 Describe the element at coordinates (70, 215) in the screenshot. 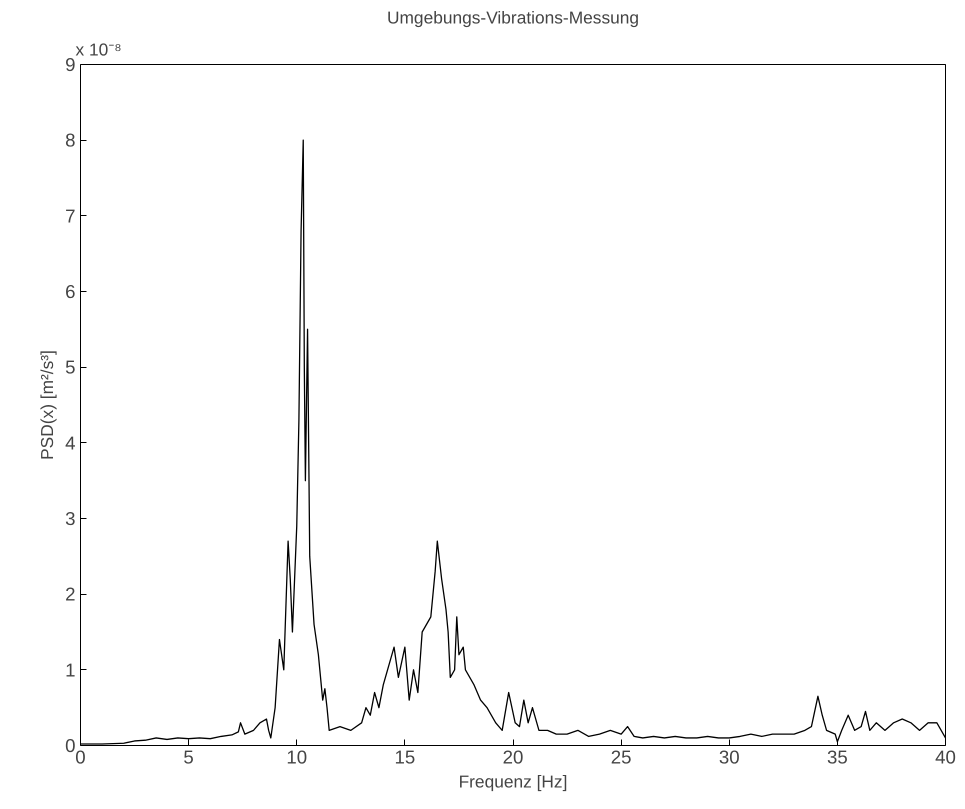

I see `y-tick-label: 7` at that location.